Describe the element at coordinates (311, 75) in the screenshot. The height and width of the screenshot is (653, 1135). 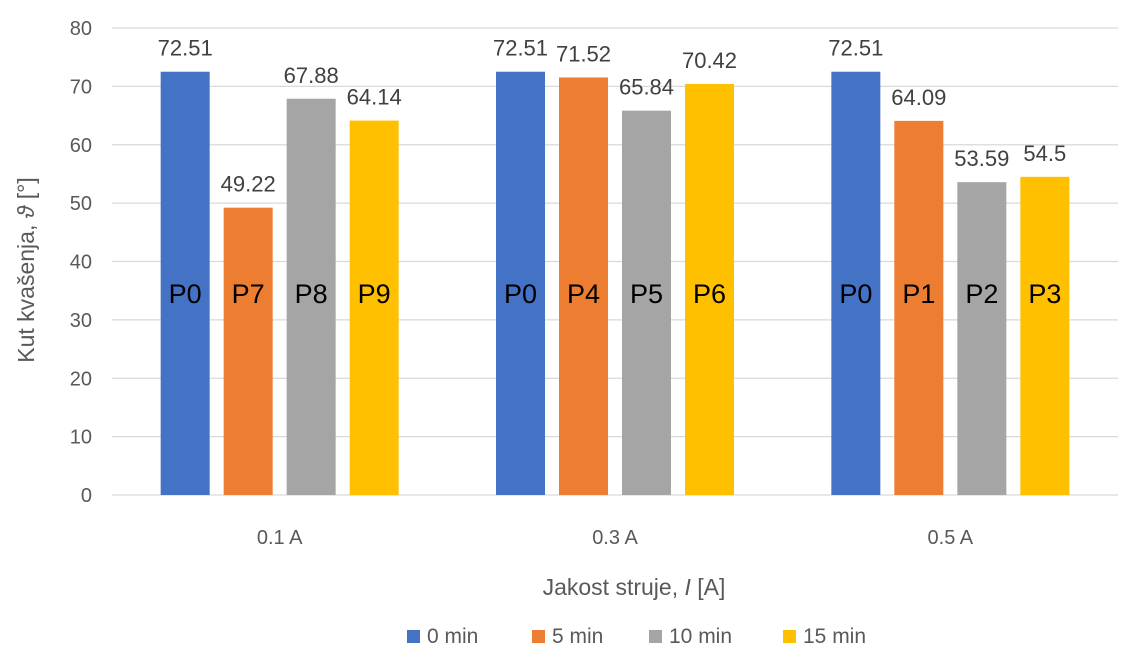
I see `data-label: 67.88` at that location.